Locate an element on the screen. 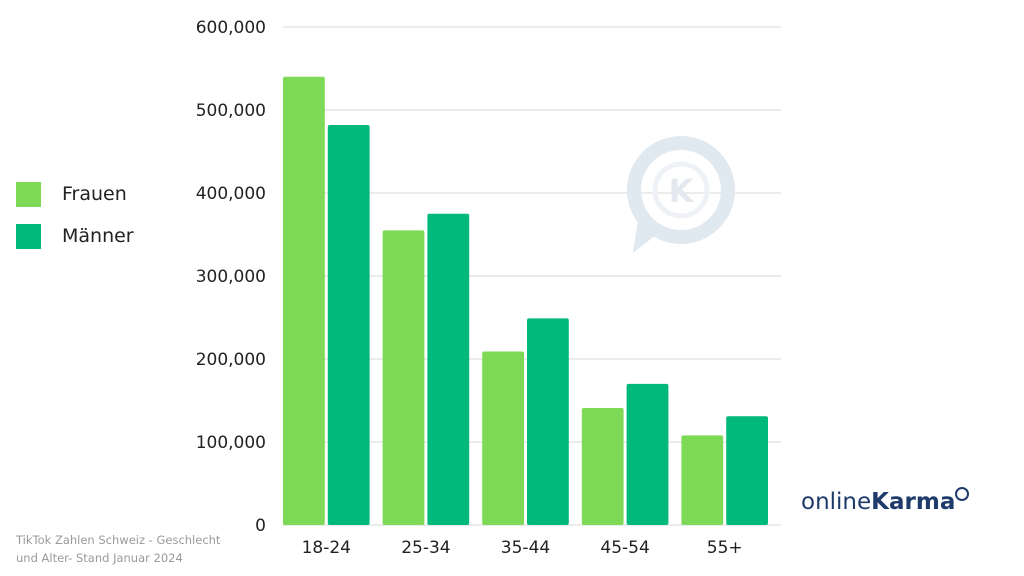 The height and width of the screenshot is (576, 1024). karma-speech-bubble-icon: K is located at coordinates (681, 197).